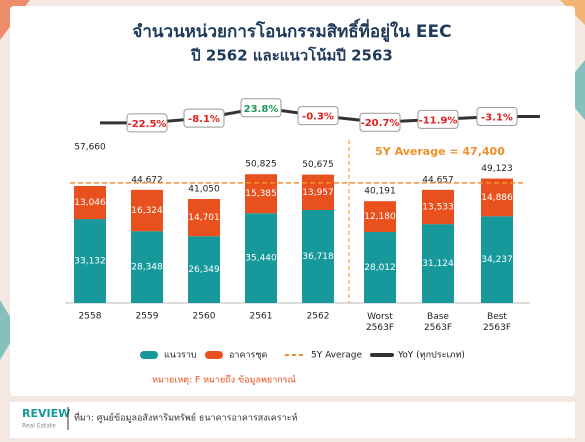  I want to click on average-label: 5Y Average = 47,400, so click(440, 151).